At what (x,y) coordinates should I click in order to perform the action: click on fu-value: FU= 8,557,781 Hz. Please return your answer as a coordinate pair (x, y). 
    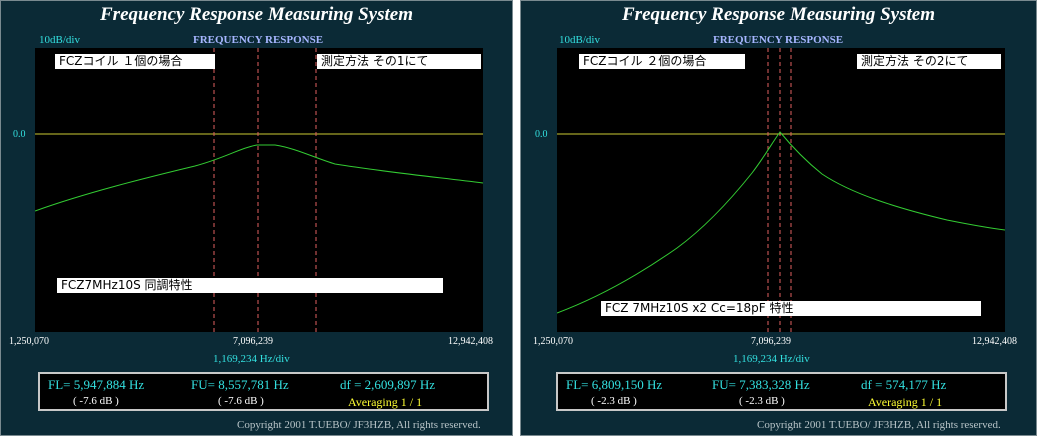
    Looking at the image, I should click on (240, 384).